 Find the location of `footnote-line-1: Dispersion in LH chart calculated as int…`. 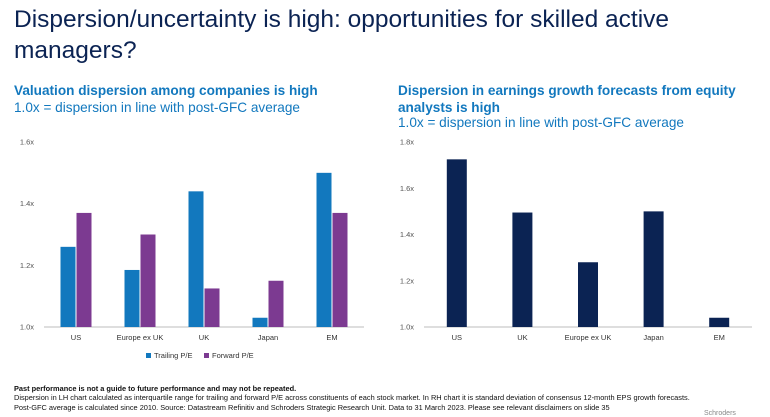

footnote-line-1: Dispersion in LH chart calculated as int… is located at coordinates (352, 398).